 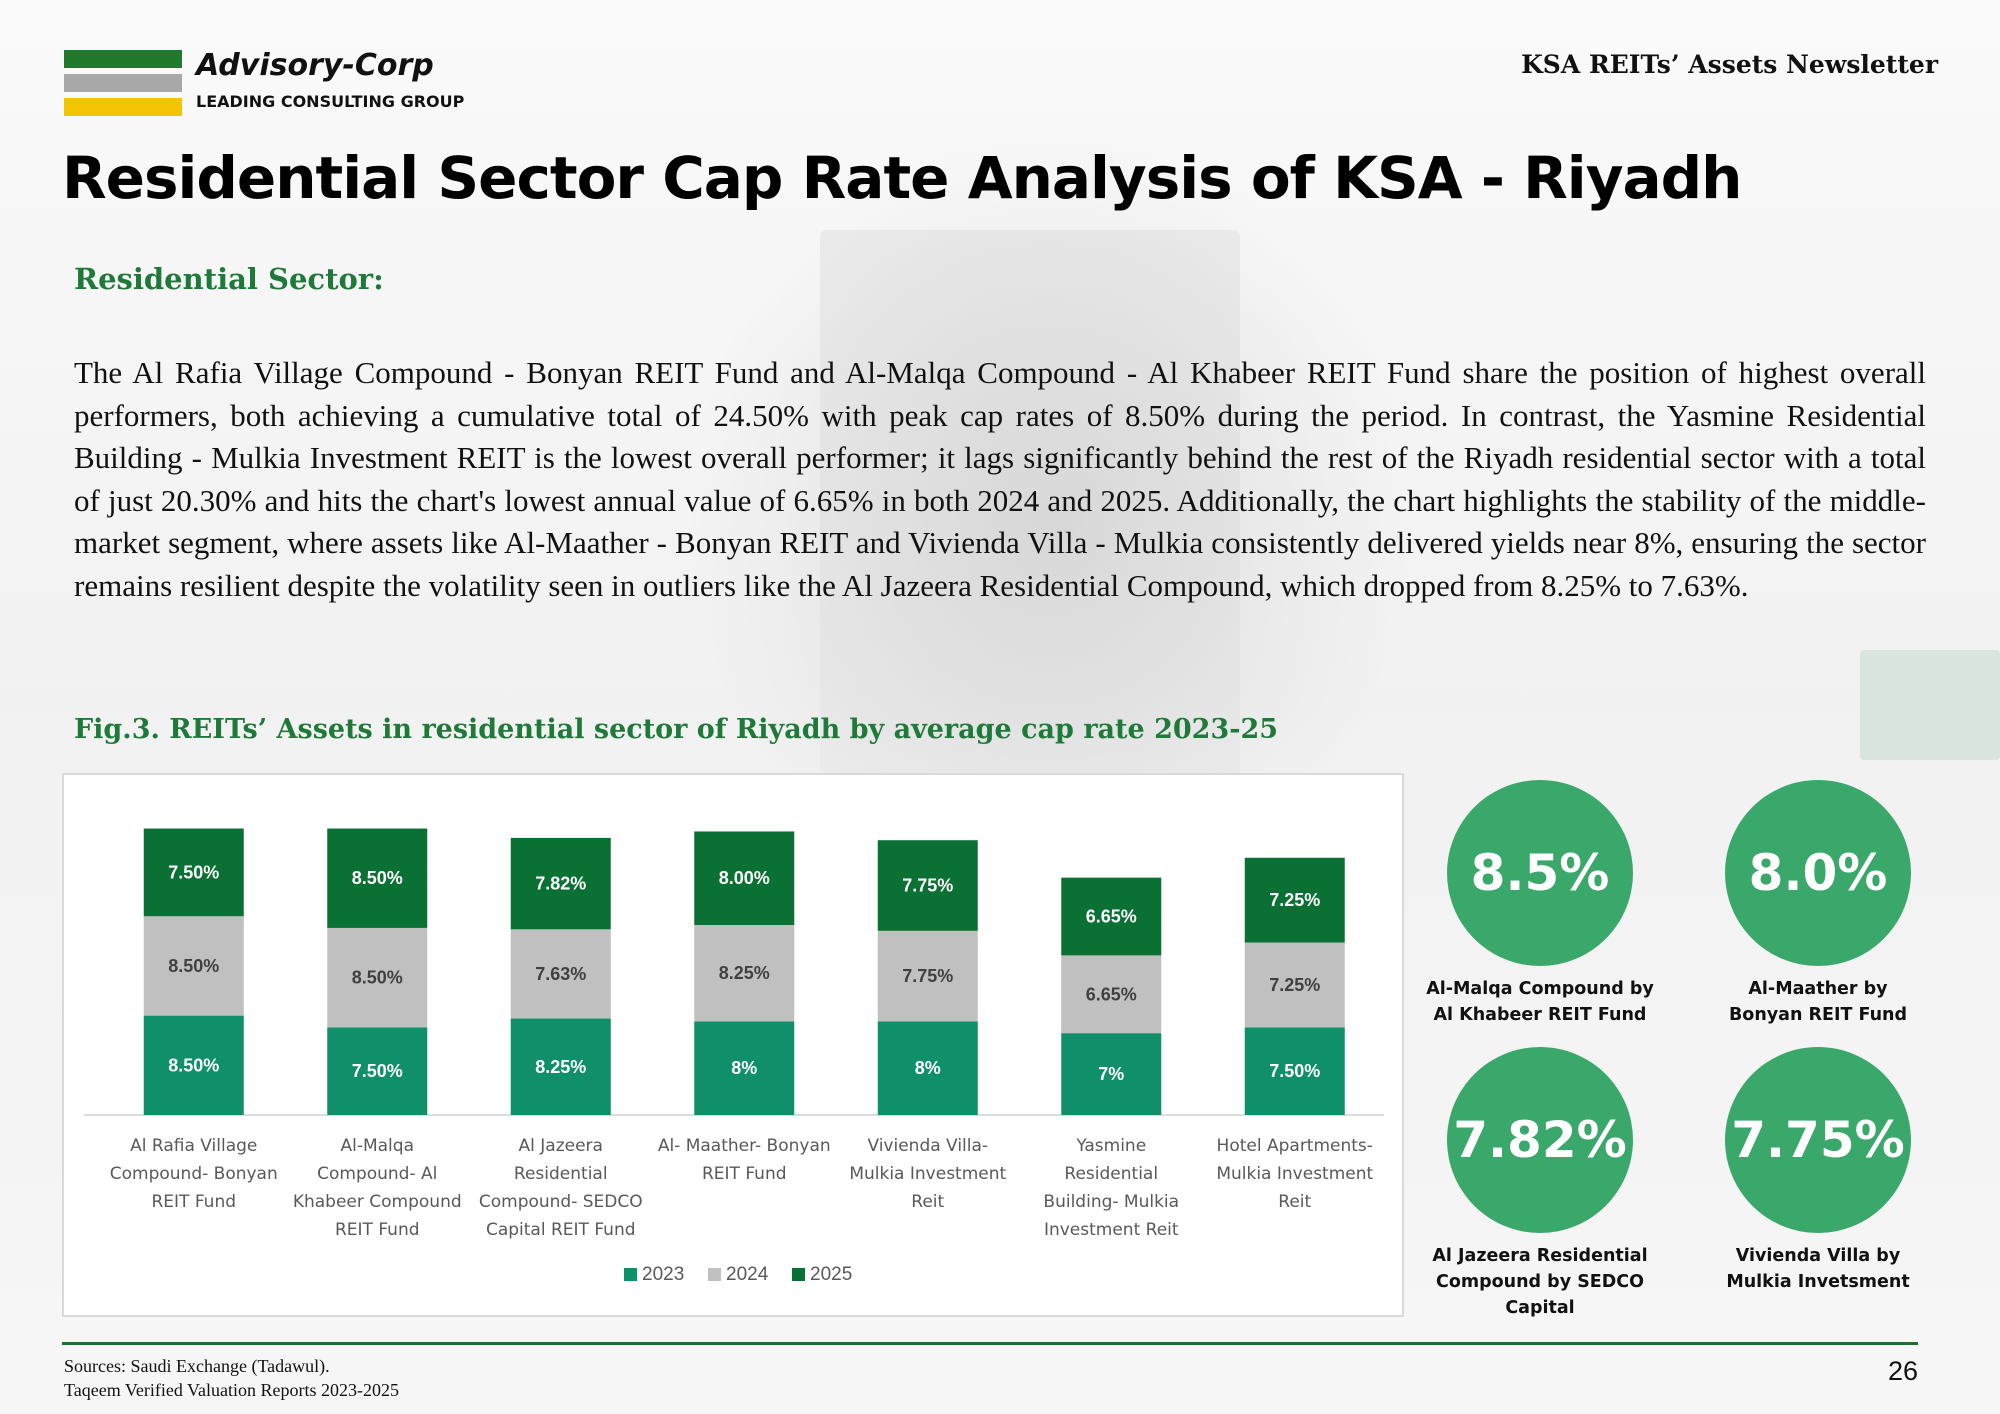 What do you see at coordinates (1818, 1140) in the screenshot?
I see `highlight-circle: 7.75%` at bounding box center [1818, 1140].